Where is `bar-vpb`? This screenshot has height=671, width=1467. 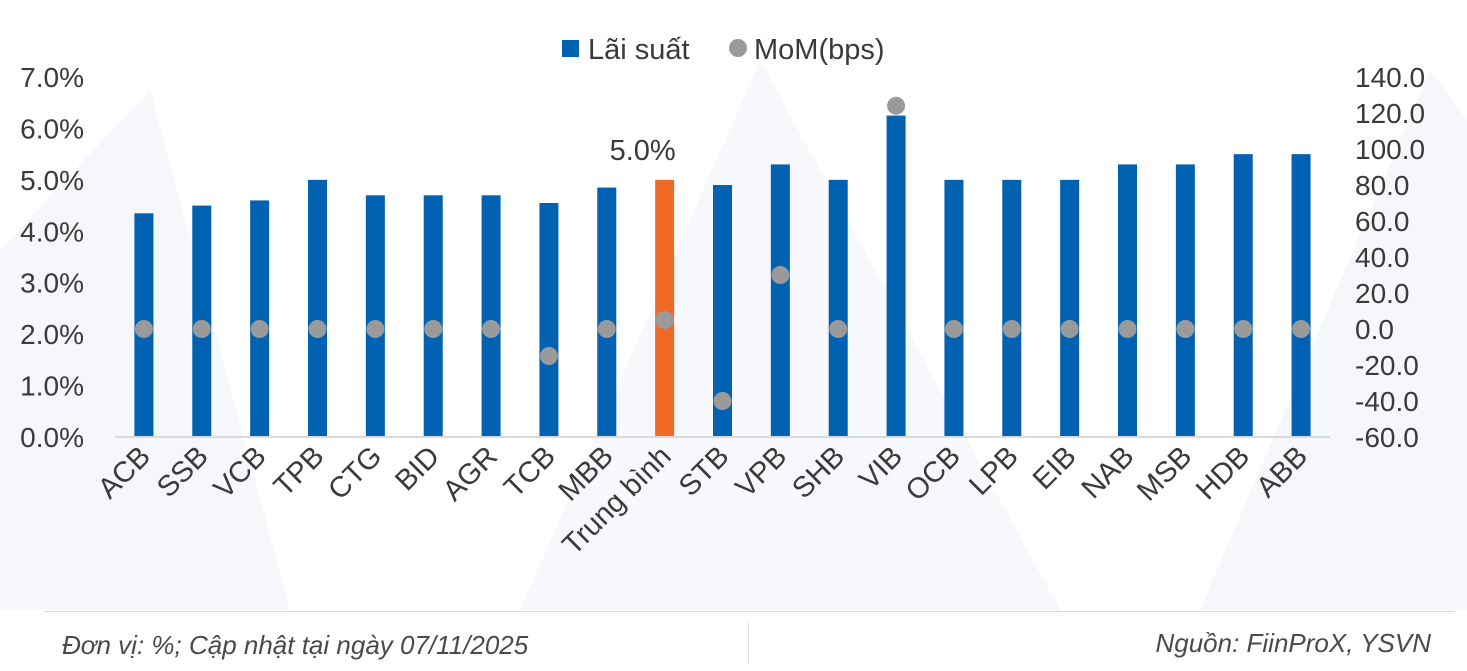
bar-vpb is located at coordinates (780, 300).